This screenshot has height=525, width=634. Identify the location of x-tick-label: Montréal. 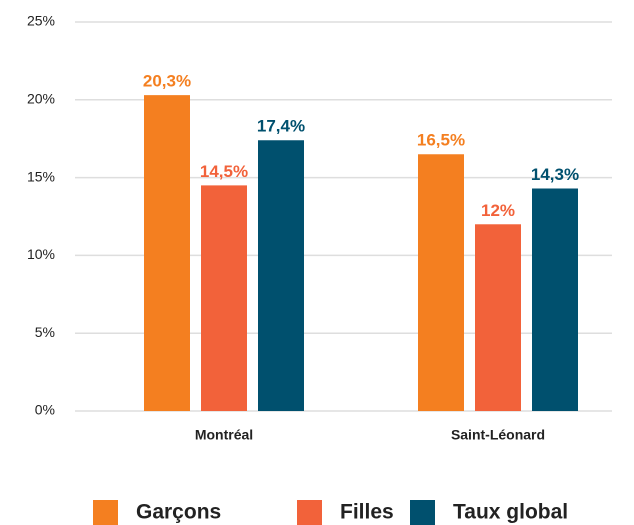
(224, 435).